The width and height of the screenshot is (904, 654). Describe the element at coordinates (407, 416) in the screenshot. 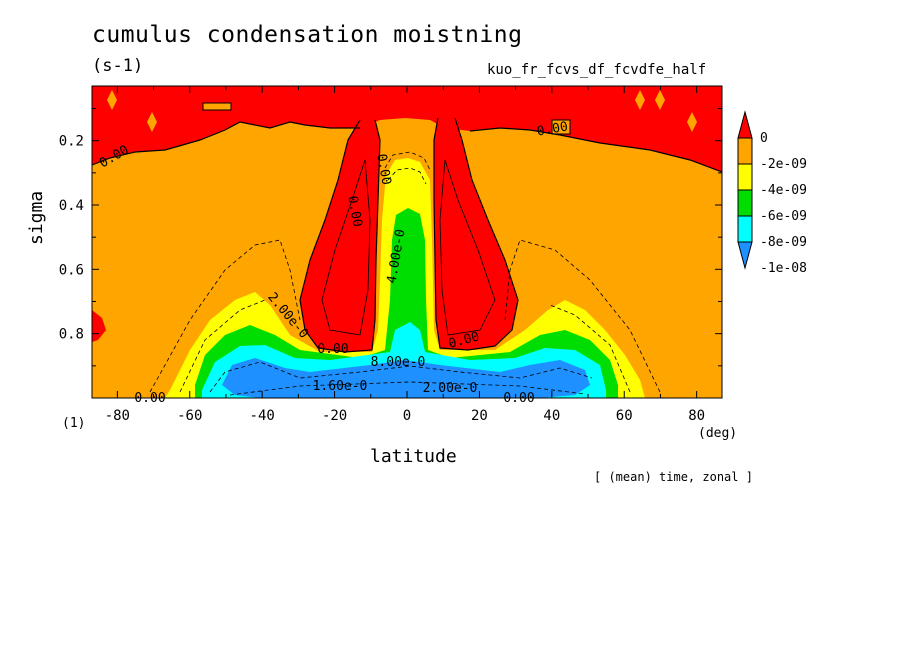

I see `x-tick-label: 0` at that location.